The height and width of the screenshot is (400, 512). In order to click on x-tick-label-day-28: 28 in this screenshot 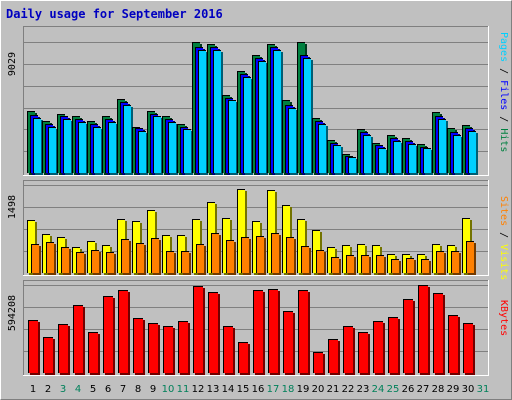, I will do `click(438, 389)`.